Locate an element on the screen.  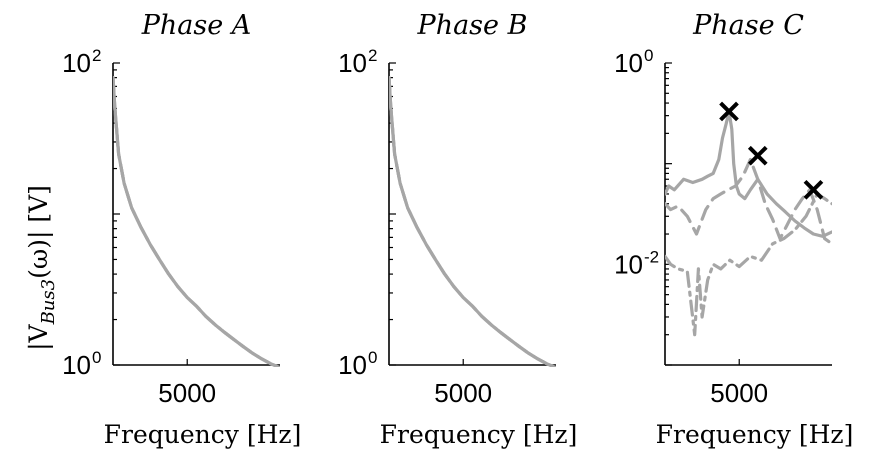
svg-text: |VBus3(ω)| [V] is located at coordinates (41, 268).